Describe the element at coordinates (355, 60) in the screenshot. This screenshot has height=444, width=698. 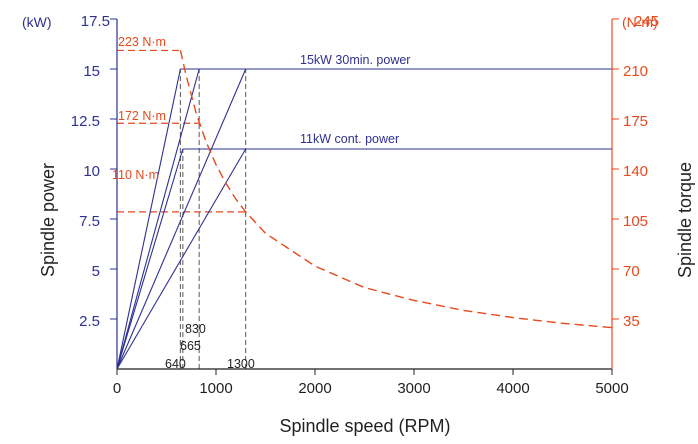
I see `power-30min-label: 15kW 30min. power` at that location.